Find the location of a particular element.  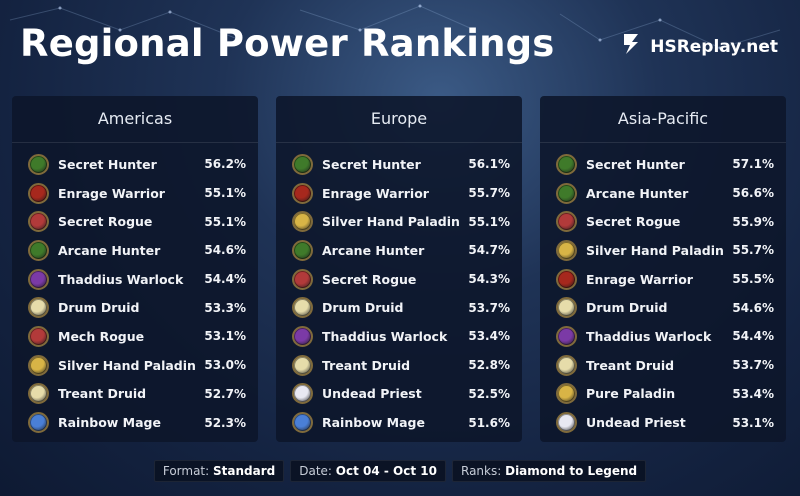

deck-row: Pure Paladin 53.4% is located at coordinates (663, 394).